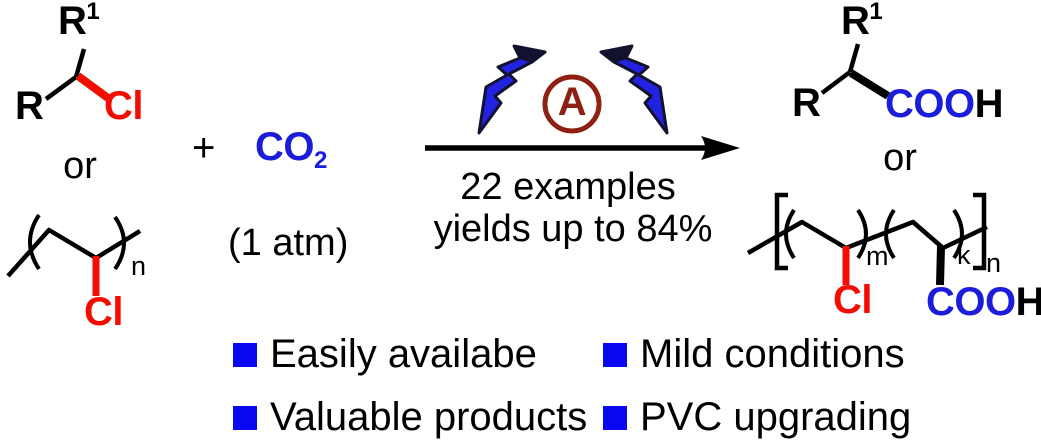 The width and height of the screenshot is (1041, 443). I want to click on bracket-open, so click(781, 231).